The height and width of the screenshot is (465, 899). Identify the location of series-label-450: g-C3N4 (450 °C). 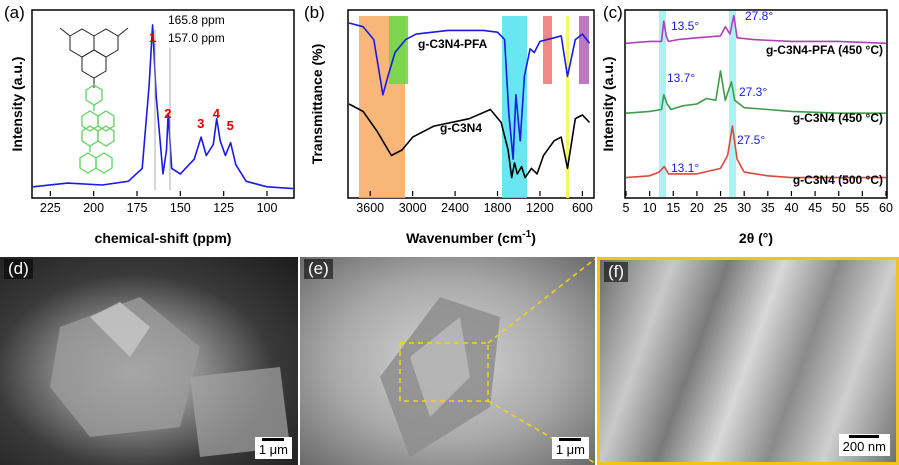
(838, 118).